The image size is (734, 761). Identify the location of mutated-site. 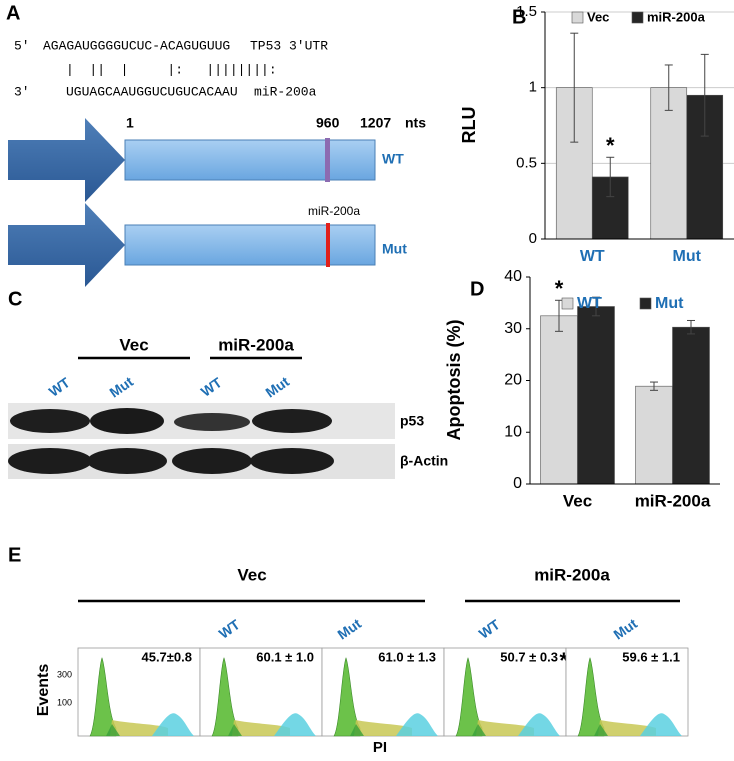
(328, 245).